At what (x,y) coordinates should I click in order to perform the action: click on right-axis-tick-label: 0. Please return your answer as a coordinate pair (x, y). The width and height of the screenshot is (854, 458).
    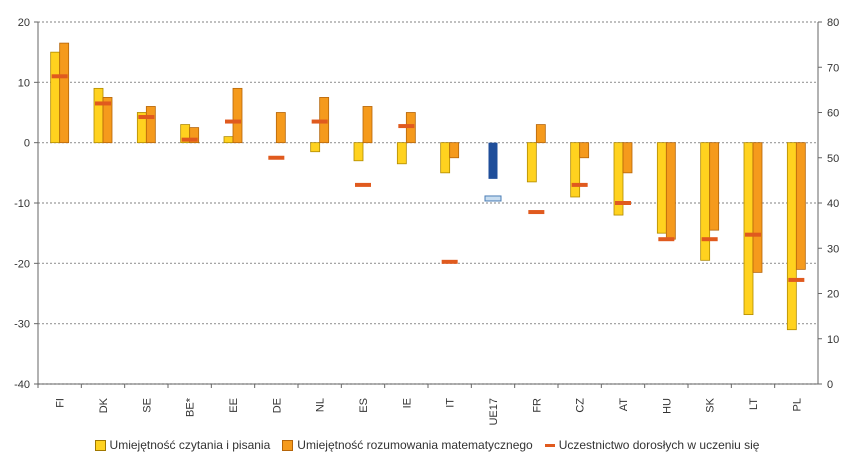
    Looking at the image, I should click on (830, 385).